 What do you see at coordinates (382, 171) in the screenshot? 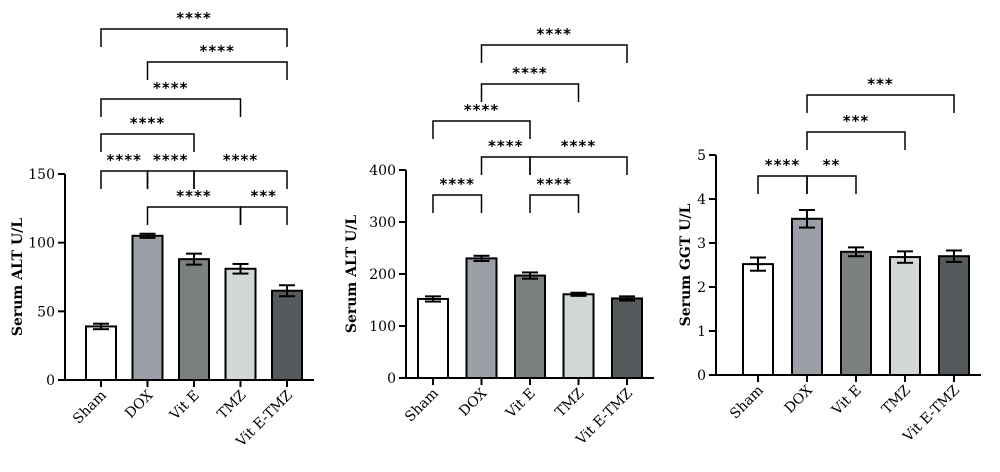
I see `y-tick-label: 400` at bounding box center [382, 171].